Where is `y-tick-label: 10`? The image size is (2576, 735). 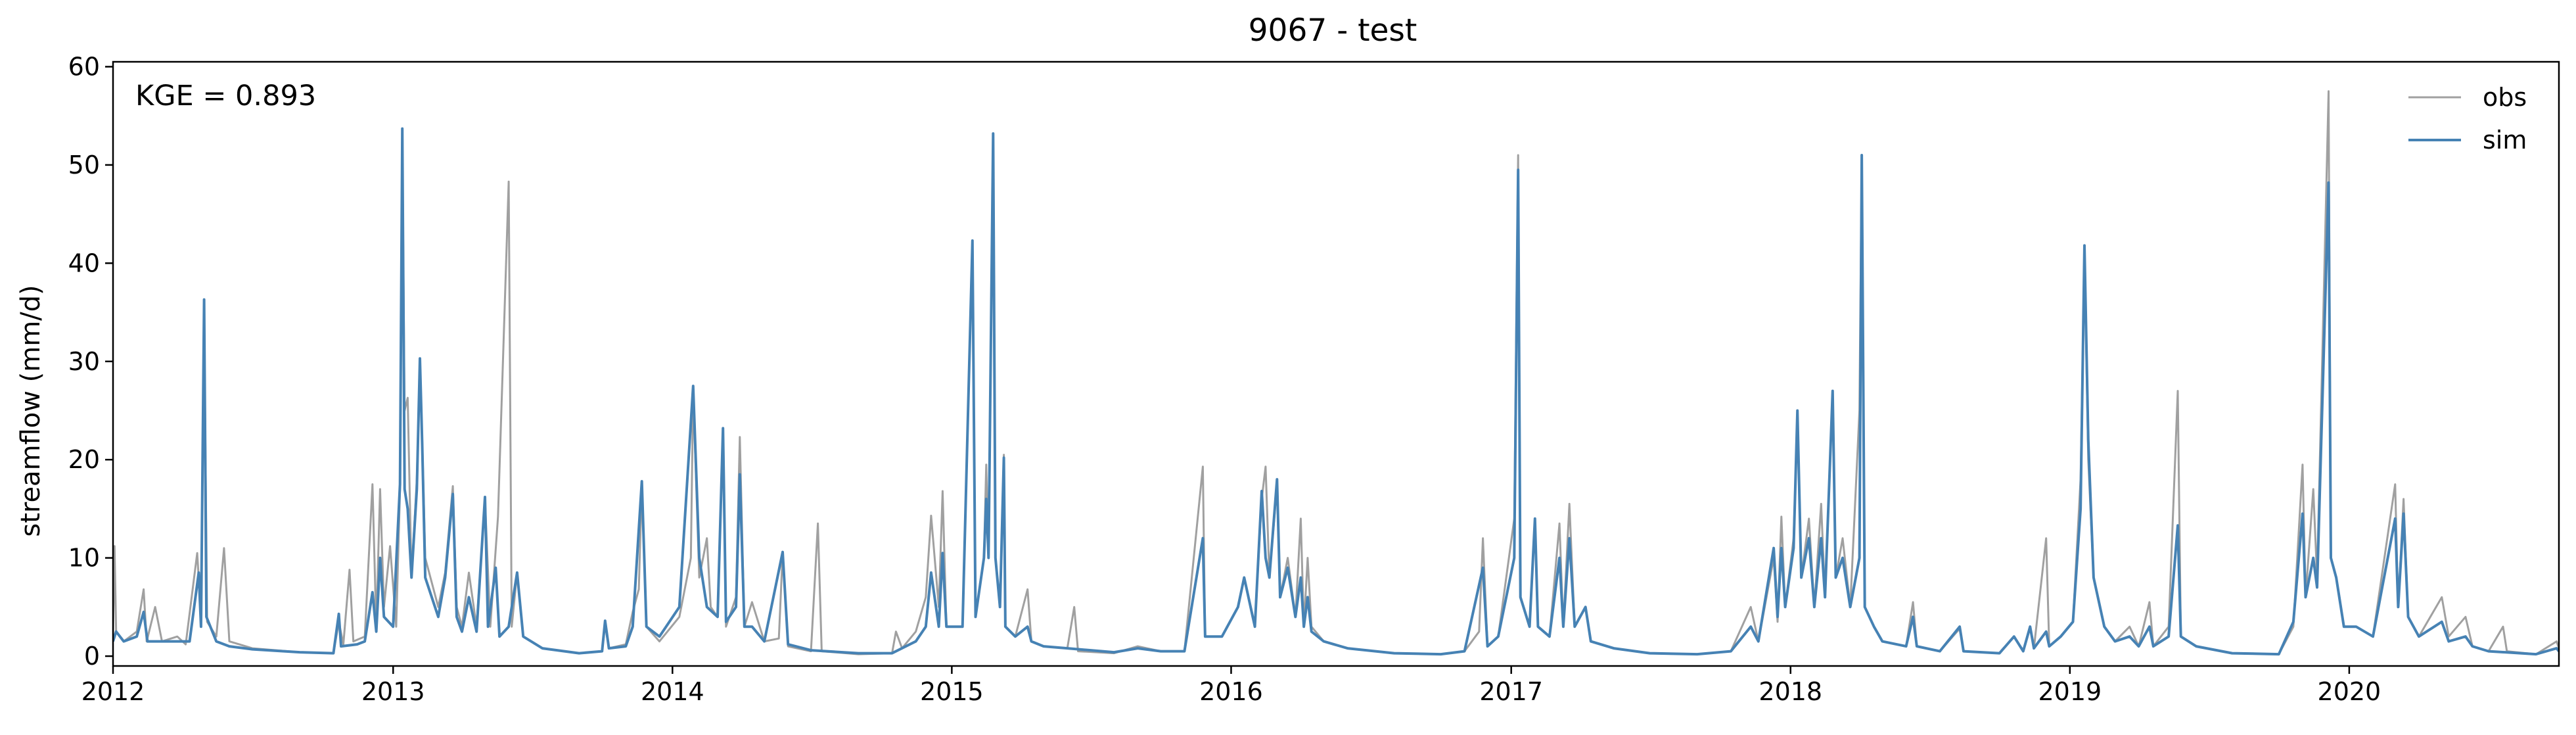 y-tick-label: 10 is located at coordinates (84, 558).